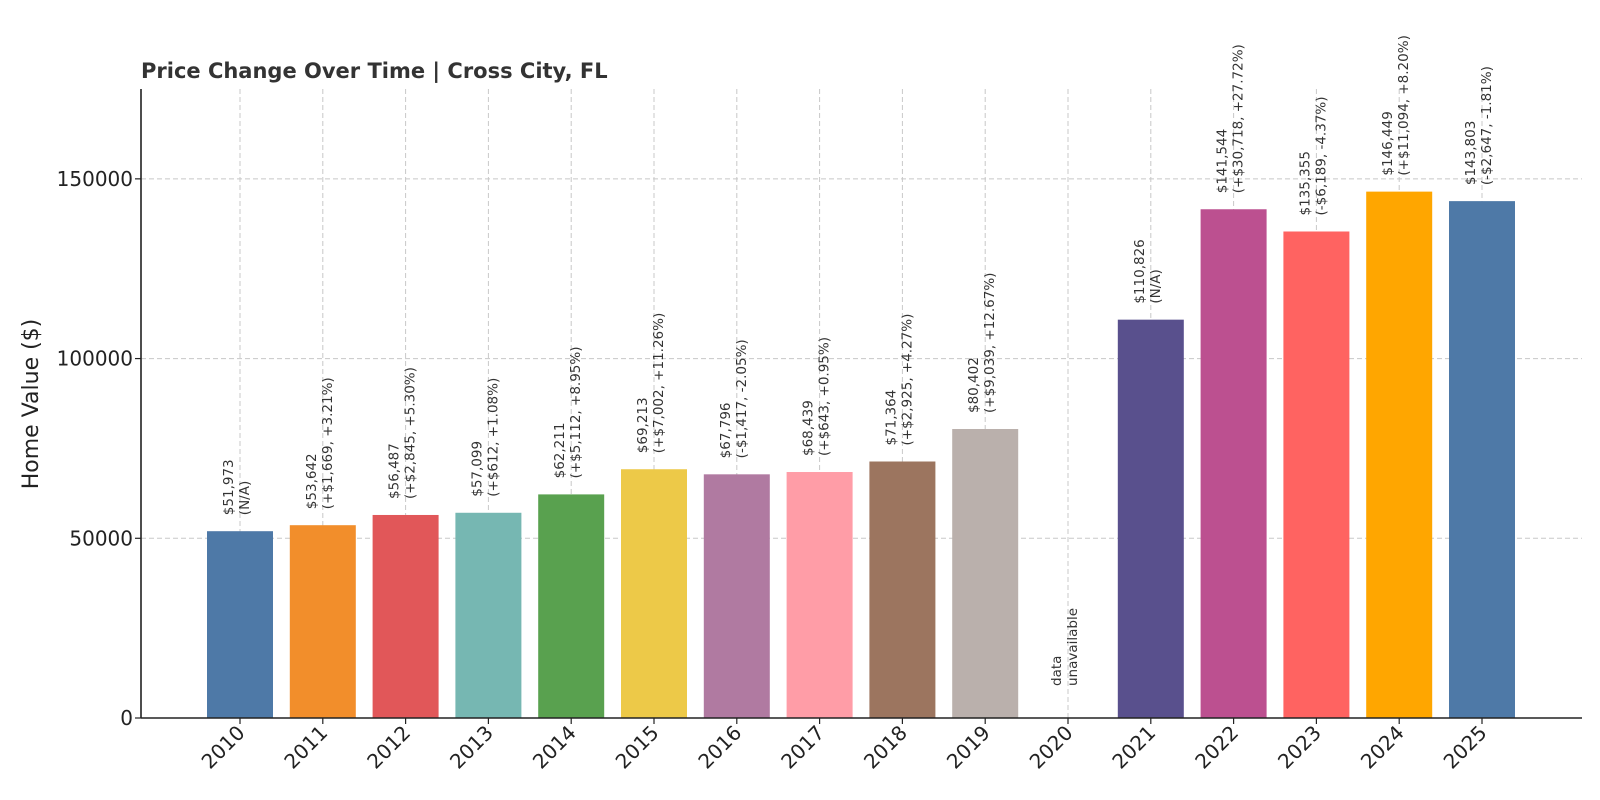  What do you see at coordinates (985, 573) in the screenshot?
I see `bar-2019` at bounding box center [985, 573].